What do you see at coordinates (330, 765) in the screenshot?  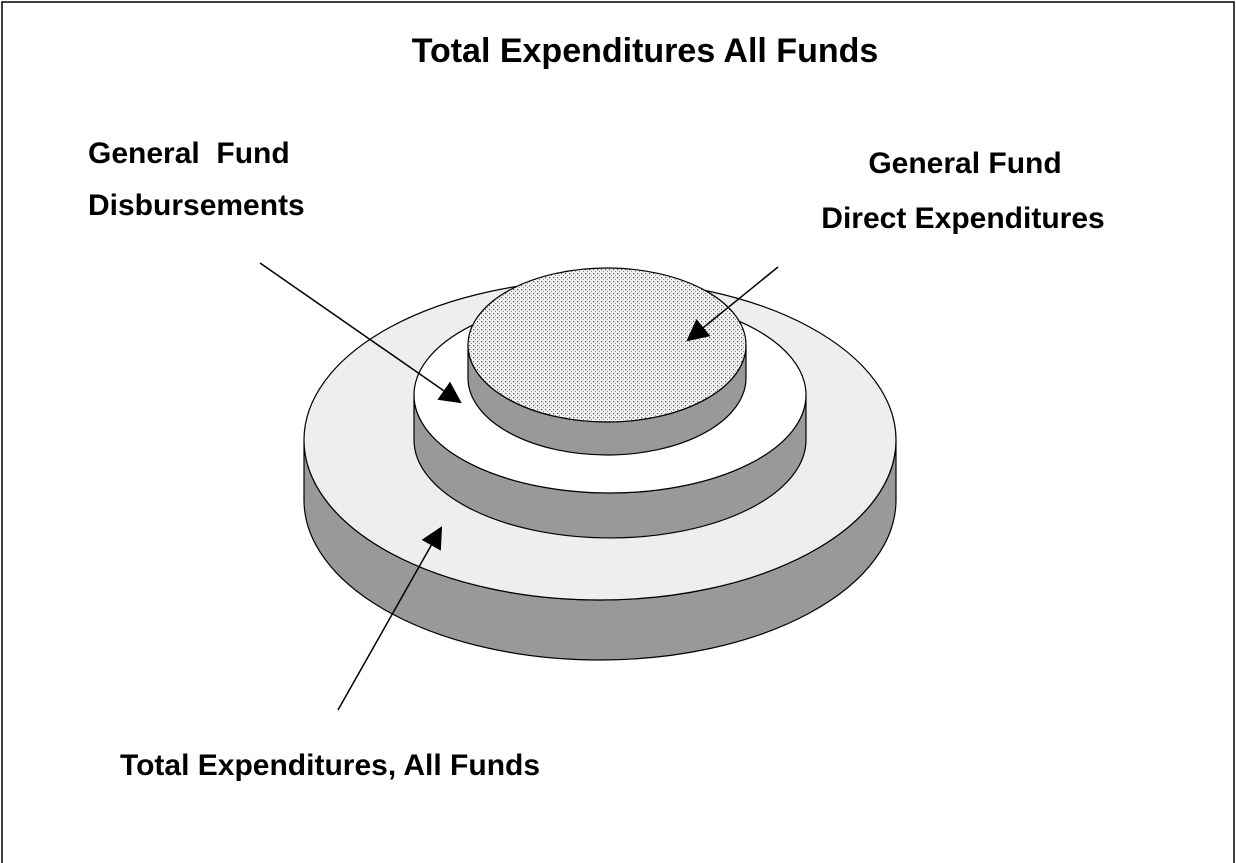 I see `label: Total Expenditures, All Funds` at bounding box center [330, 765].